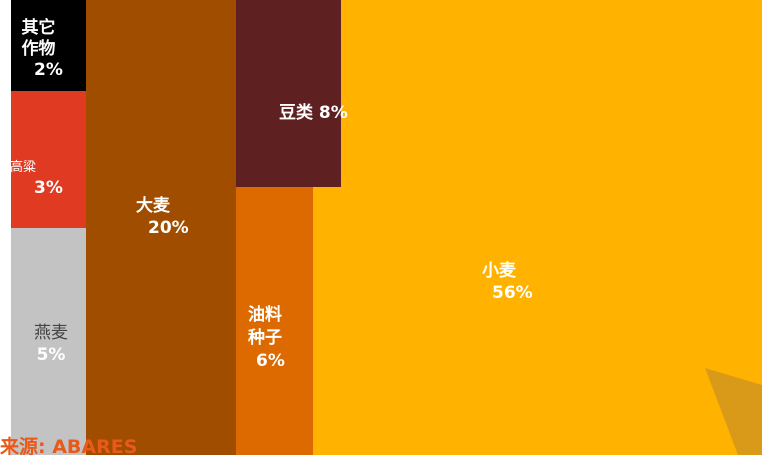  Describe the element at coordinates (153, 206) in the screenshot. I see `tile-name: 大麦` at that location.